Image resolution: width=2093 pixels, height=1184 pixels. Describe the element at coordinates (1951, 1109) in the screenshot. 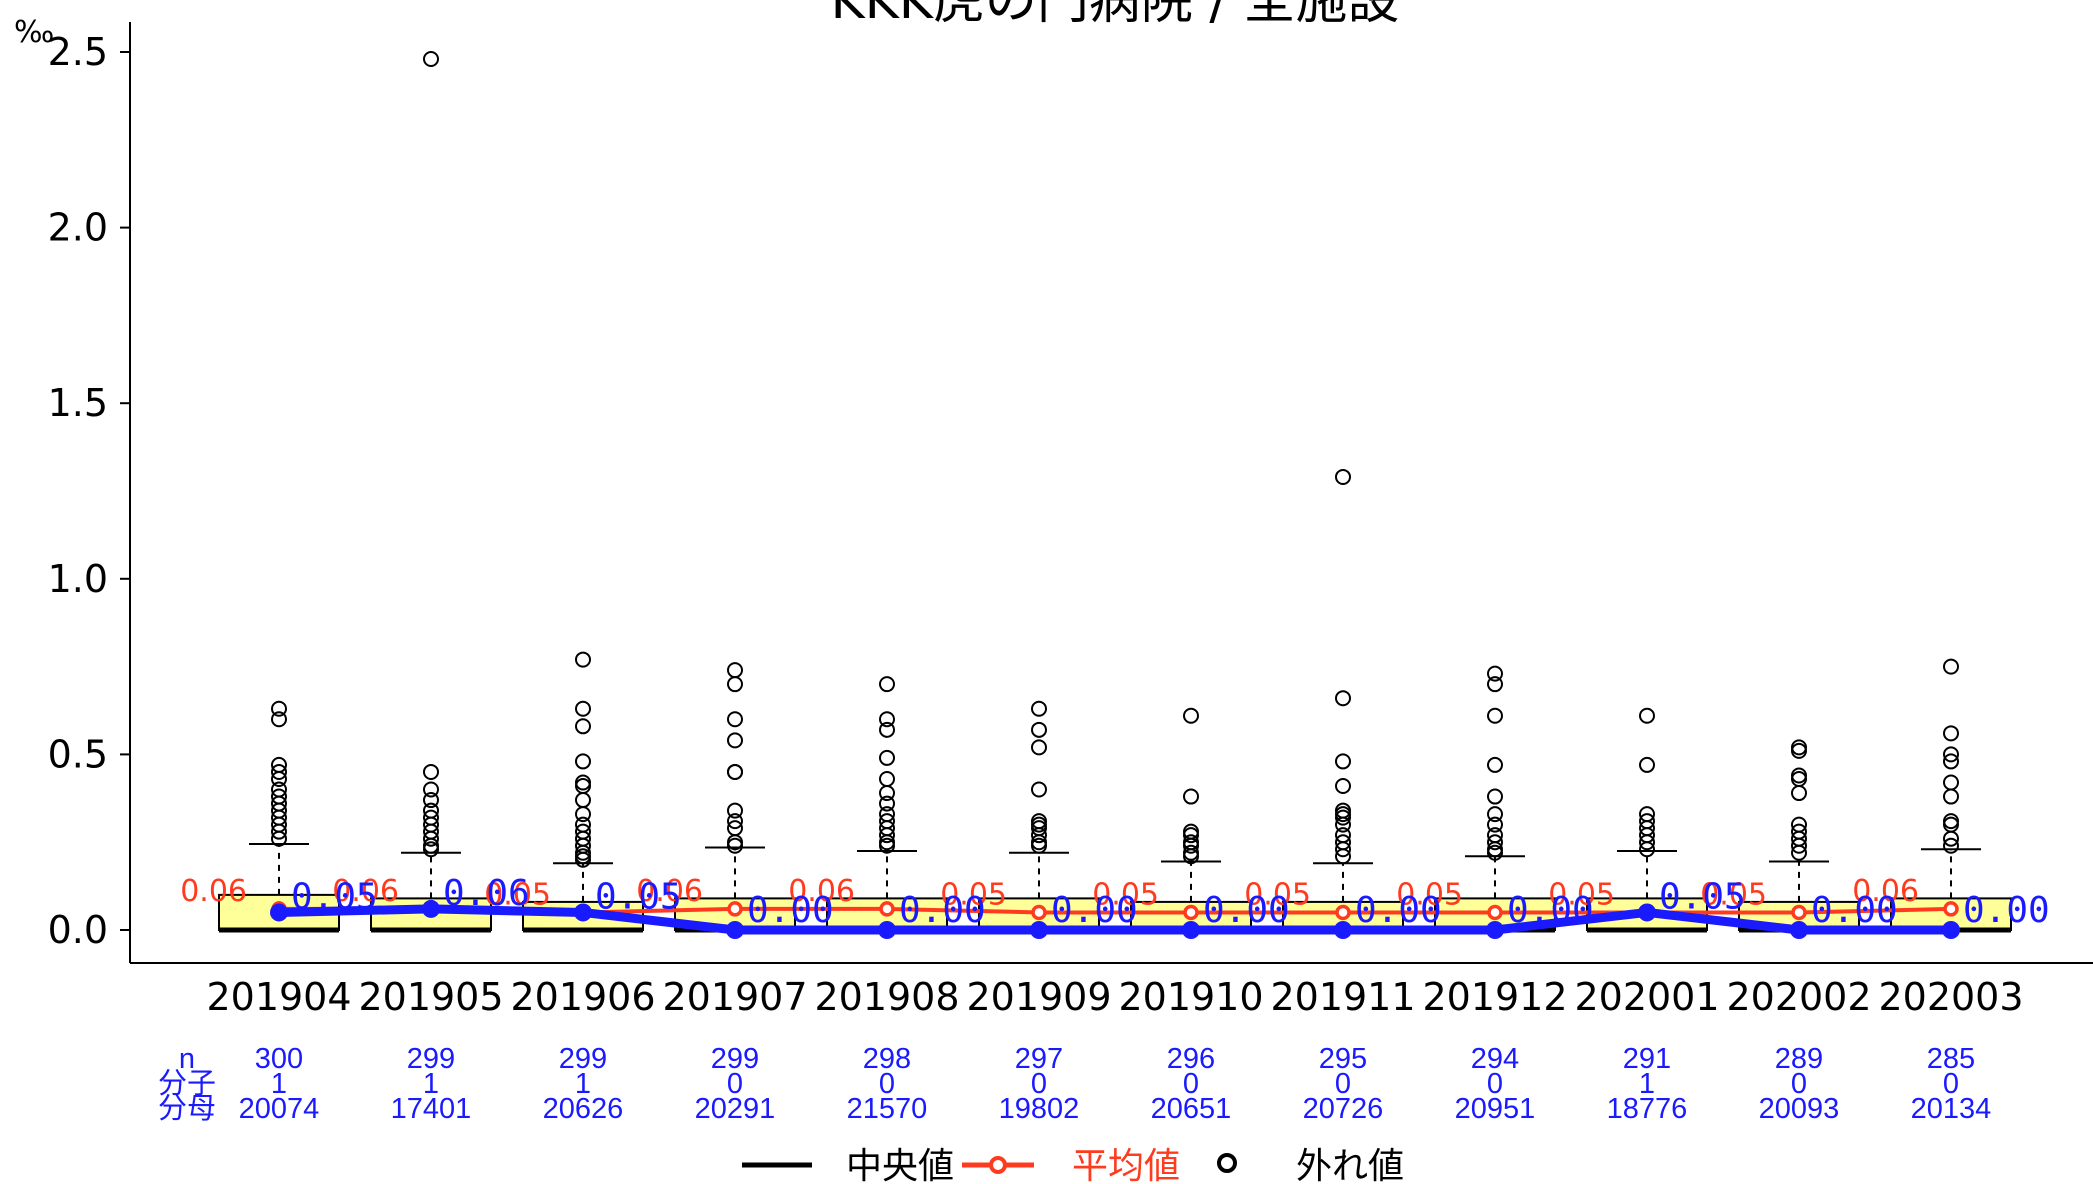

I see `table-cell: 20134` at that location.